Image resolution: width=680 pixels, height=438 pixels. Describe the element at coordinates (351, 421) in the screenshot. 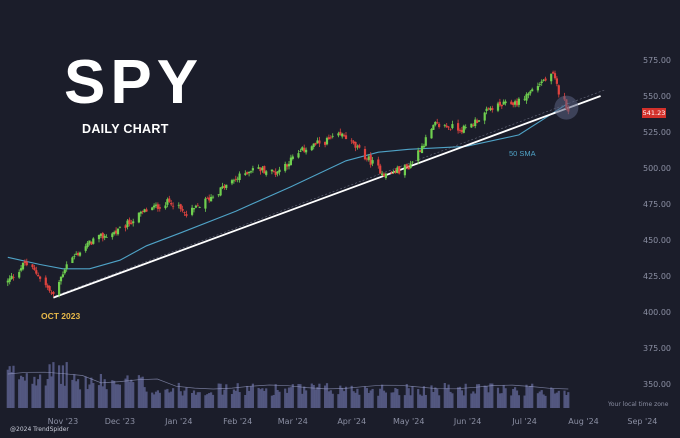

I see `x-tick-label: Apr '24` at that location.